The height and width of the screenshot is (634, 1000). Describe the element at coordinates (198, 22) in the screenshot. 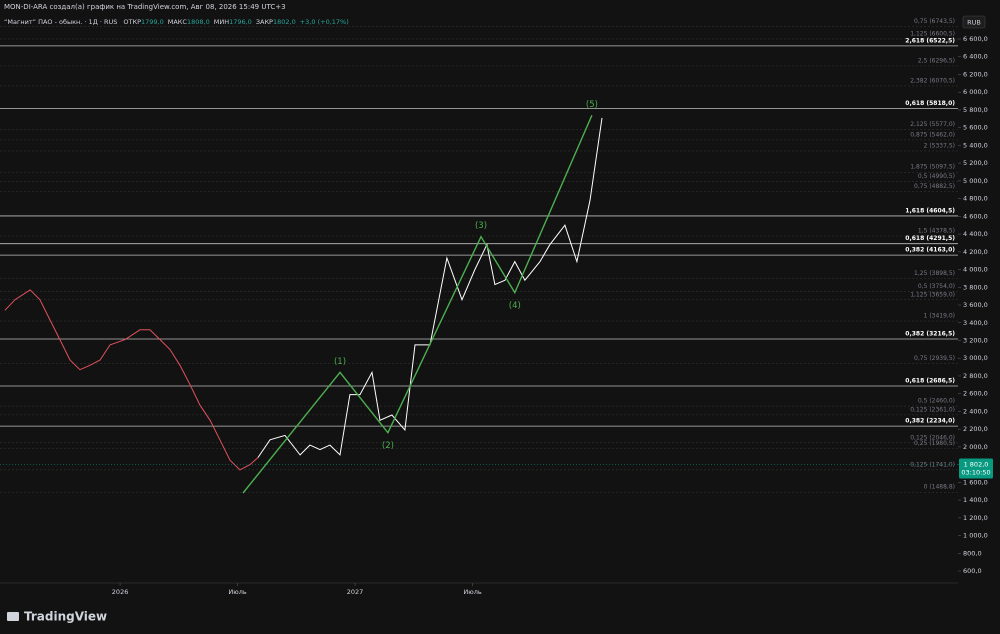

I see `ohlc-value: 1808,0` at that location.